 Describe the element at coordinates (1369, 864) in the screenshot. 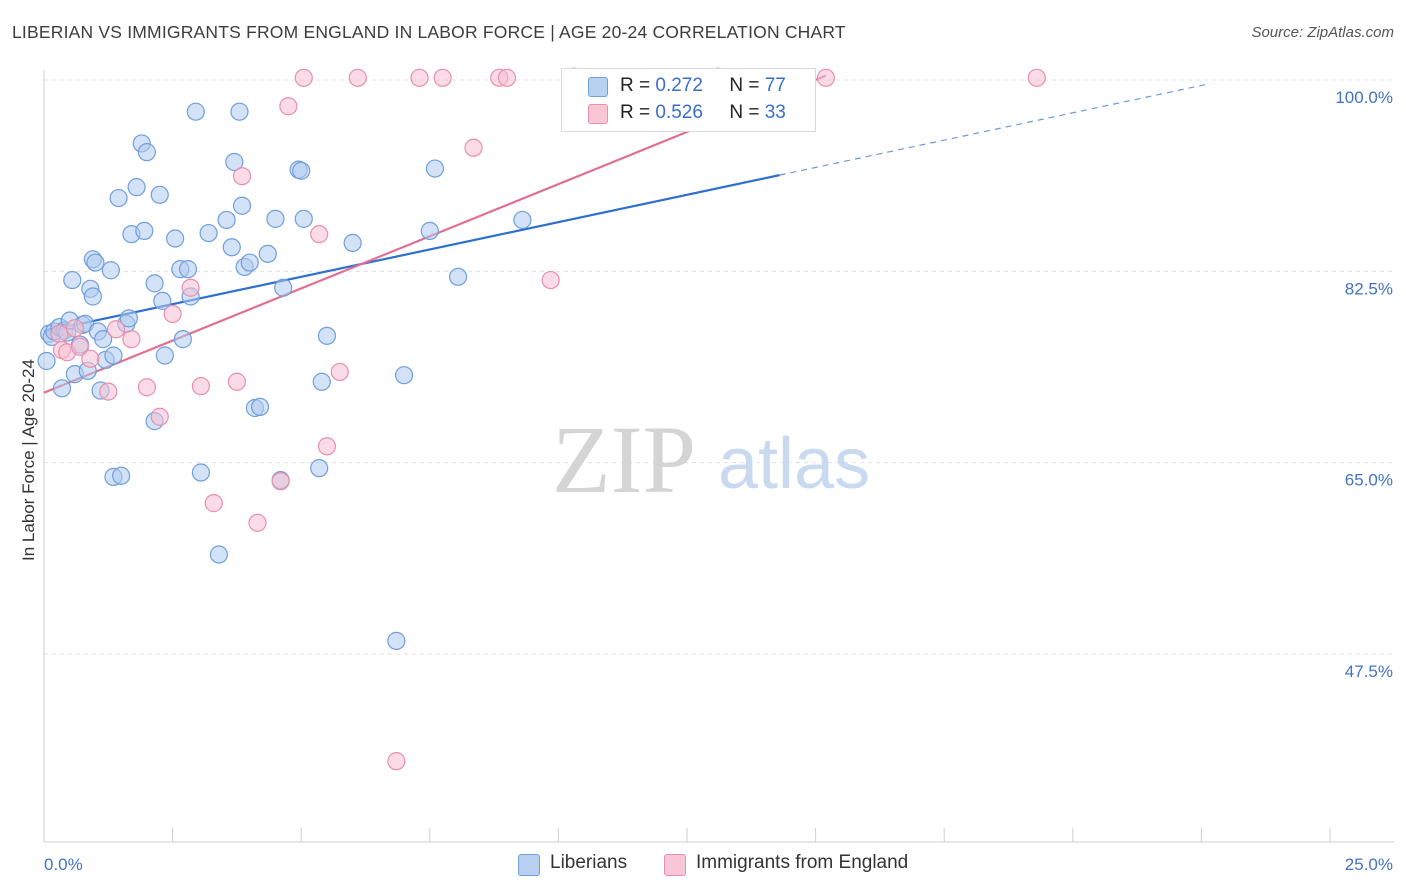

I see `x-tick-label: 25.0%` at that location.